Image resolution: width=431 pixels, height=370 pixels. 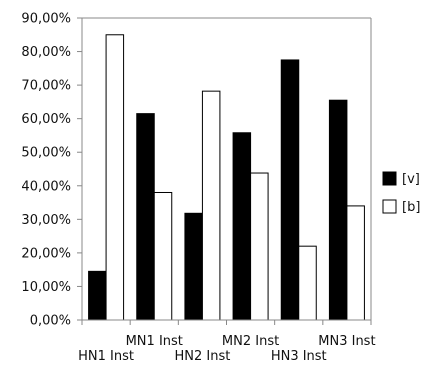 I want to click on y-tick-label: 80,00%, so click(x=46, y=52).